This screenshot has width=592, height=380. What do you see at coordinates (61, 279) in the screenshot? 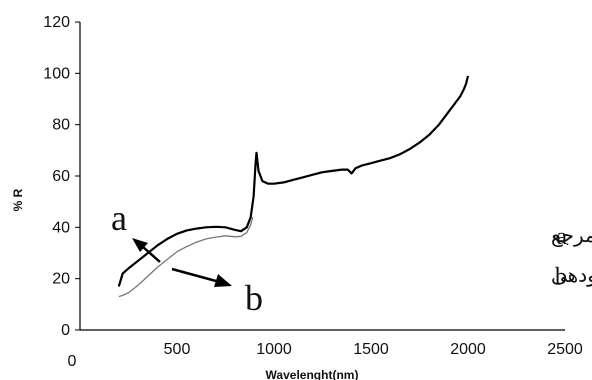
I see `y-tick-label: 20` at bounding box center [61, 279].